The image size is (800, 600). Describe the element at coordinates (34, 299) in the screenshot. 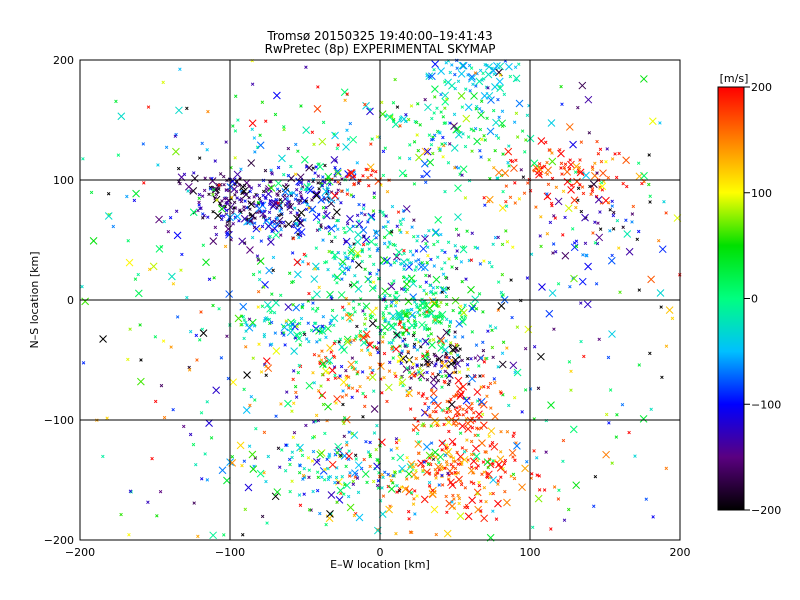

I see `y-axis-label: N–S location [km]` at that location.